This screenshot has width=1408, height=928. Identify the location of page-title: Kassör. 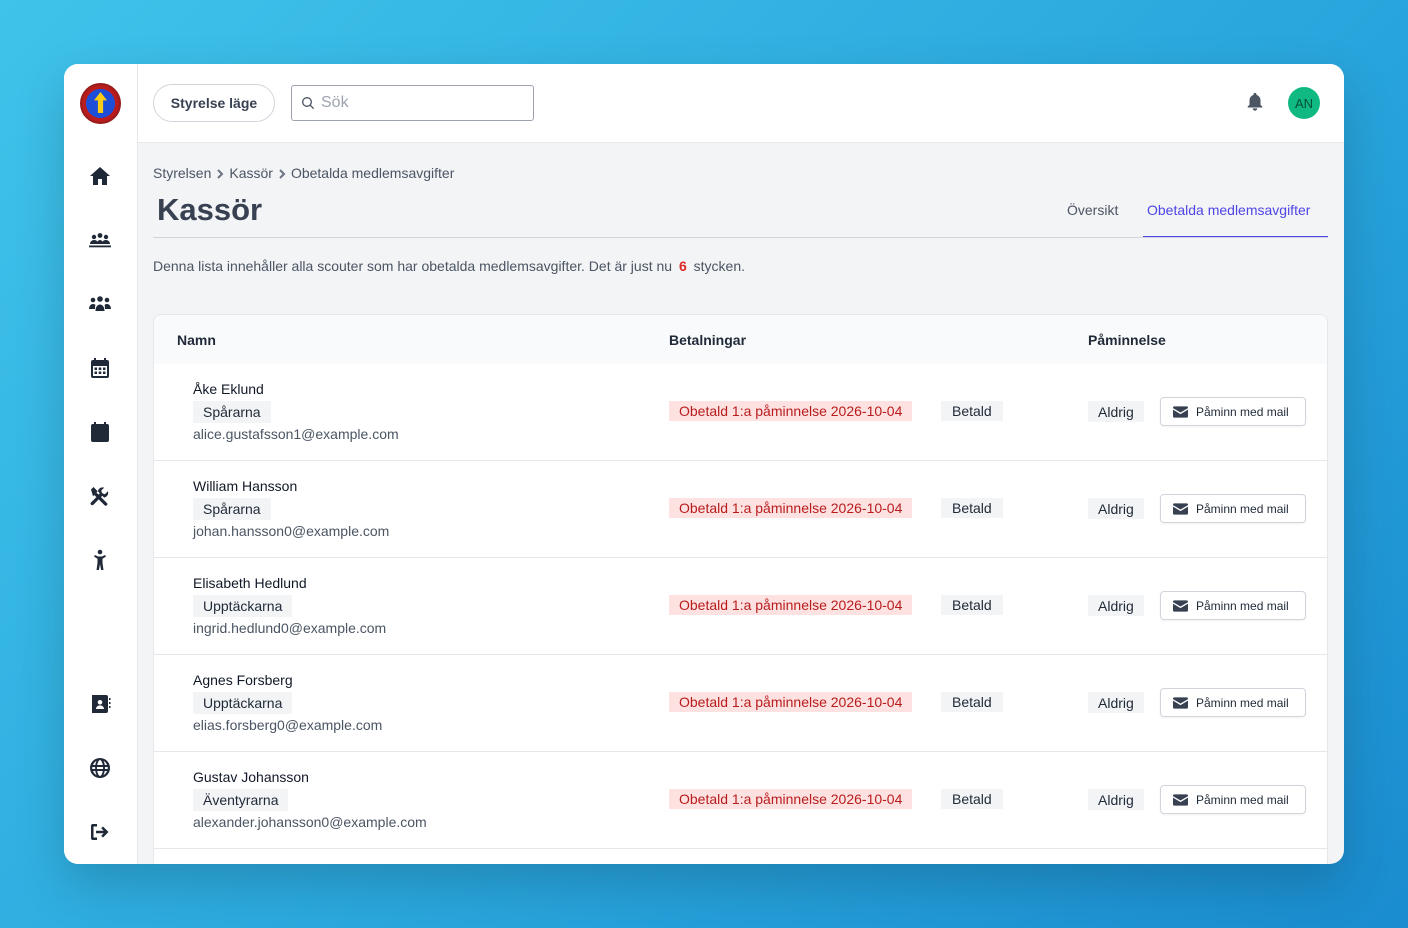
(210, 209).